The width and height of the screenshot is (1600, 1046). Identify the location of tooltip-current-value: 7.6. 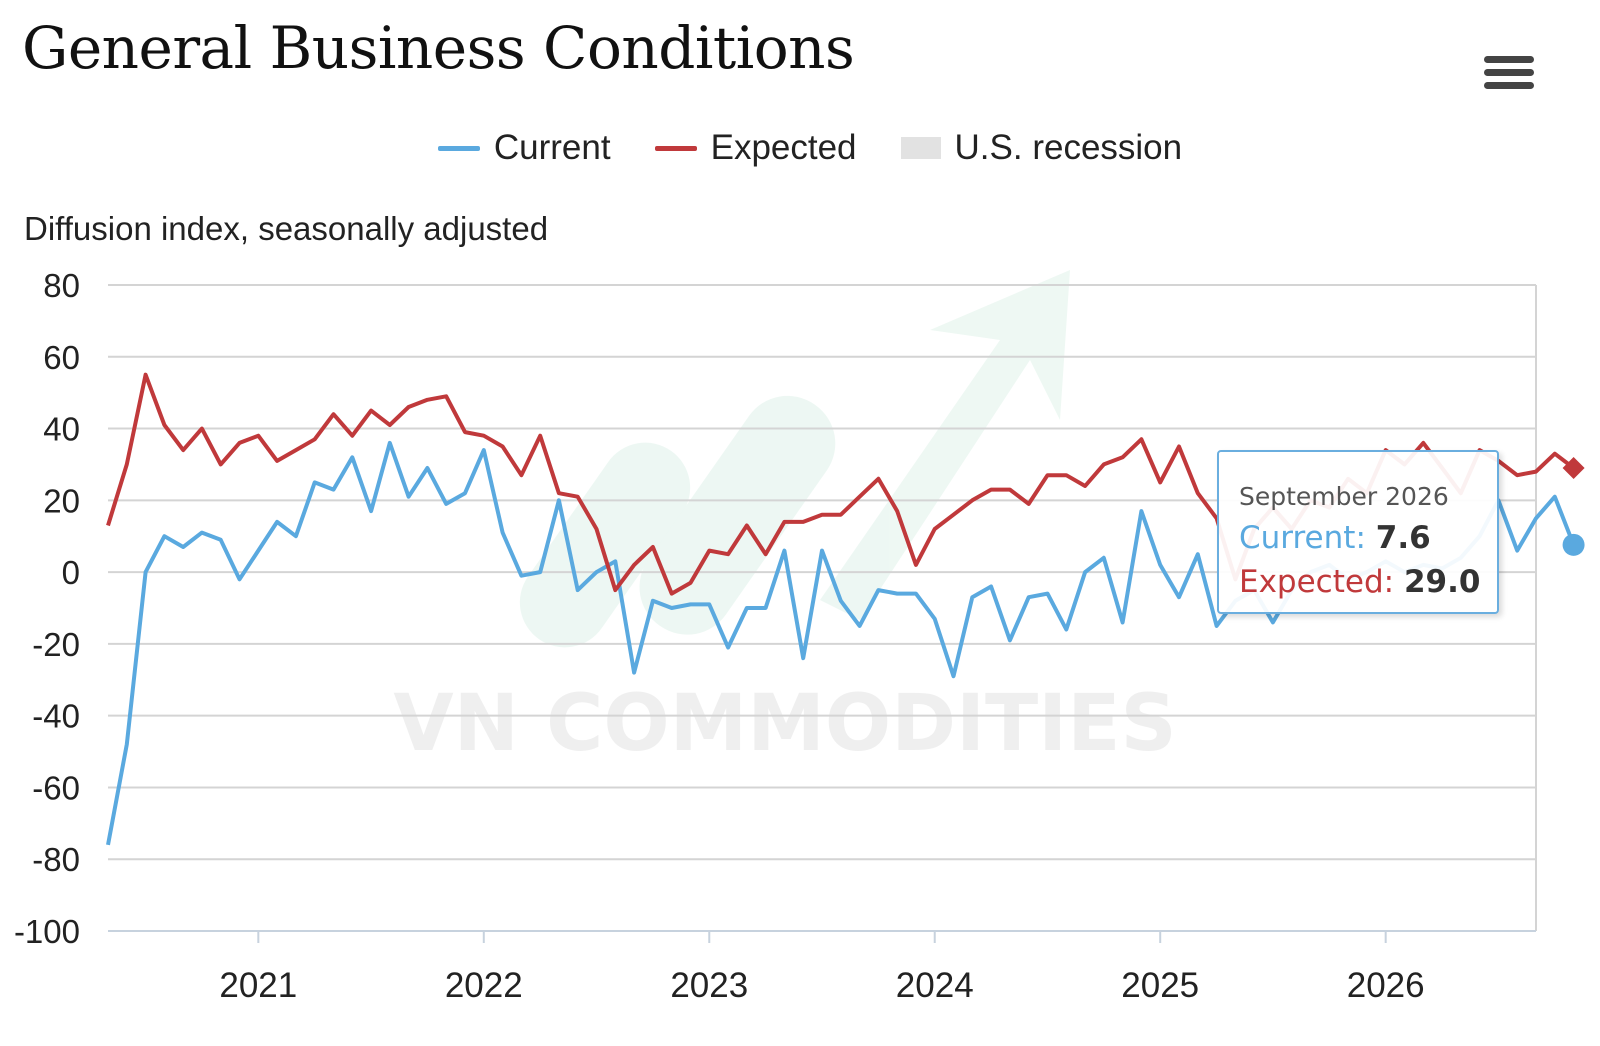
(1403, 538).